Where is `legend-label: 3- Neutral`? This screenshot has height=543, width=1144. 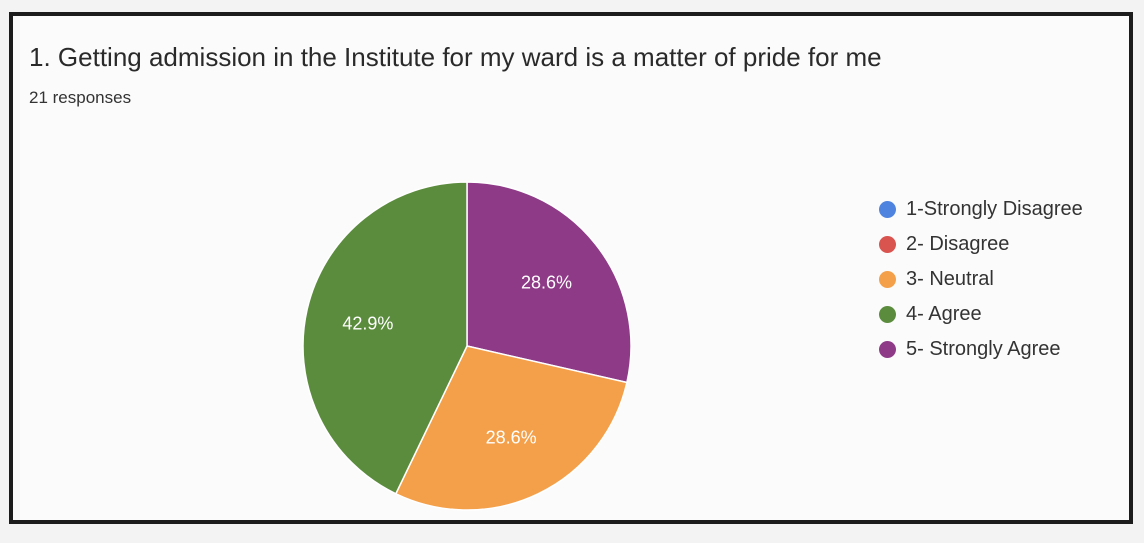 legend-label: 3- Neutral is located at coordinates (950, 279).